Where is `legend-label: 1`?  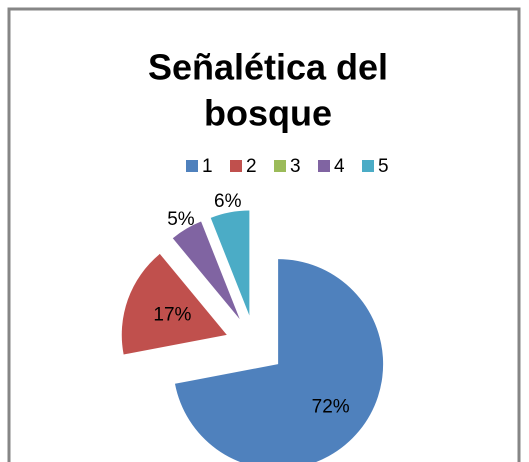 legend-label: 1 is located at coordinates (207, 166).